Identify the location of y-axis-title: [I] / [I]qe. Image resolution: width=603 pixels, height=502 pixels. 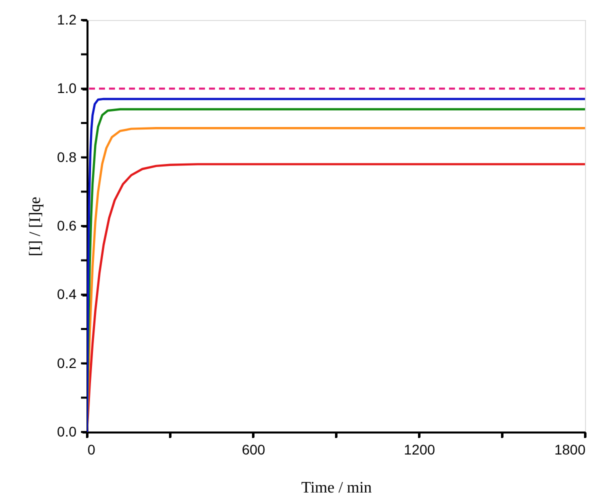
(35, 226).